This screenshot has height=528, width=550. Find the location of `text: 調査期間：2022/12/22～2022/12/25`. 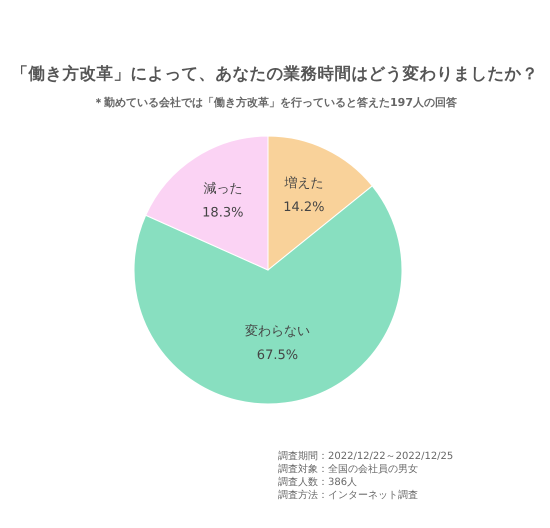

text: 調査期間：2022/12/22～2022/12/25 is located at coordinates (366, 456).